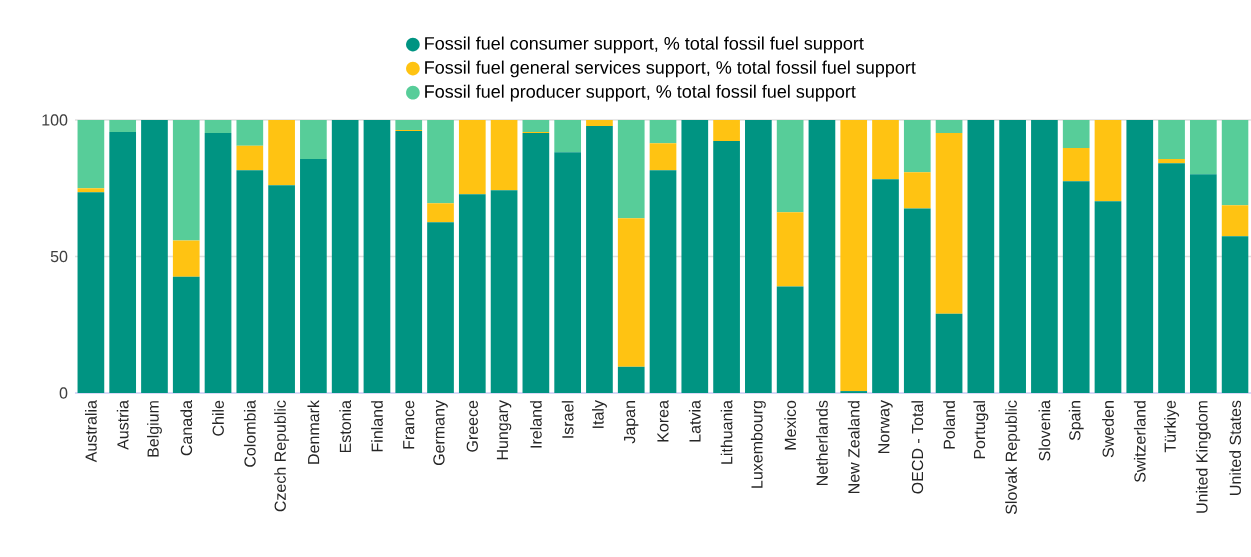 Image resolution: width=1251 pixels, height=557 pixels. Describe the element at coordinates (1076, 421) in the screenshot. I see `x-tick-label: Spain` at that location.